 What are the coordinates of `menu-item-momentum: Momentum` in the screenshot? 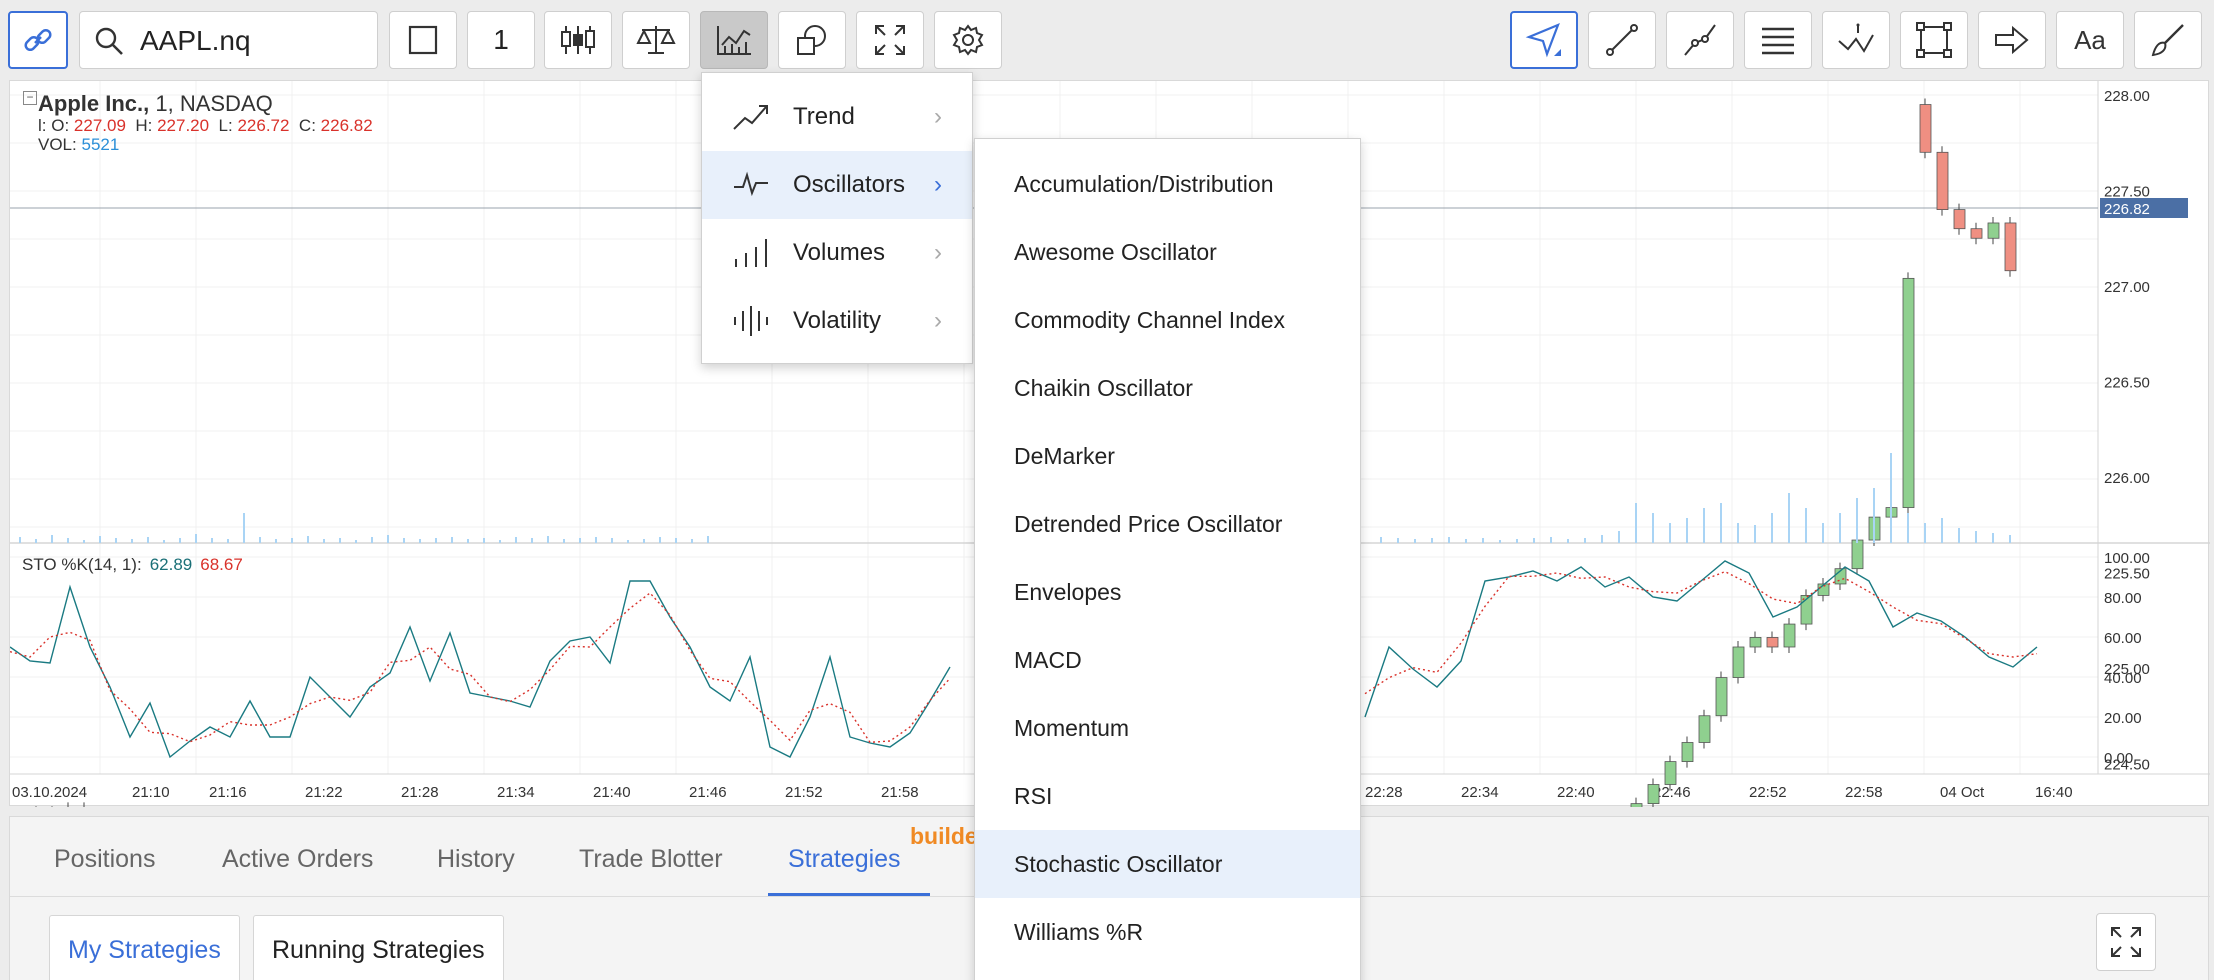 It's located at (1072, 727).